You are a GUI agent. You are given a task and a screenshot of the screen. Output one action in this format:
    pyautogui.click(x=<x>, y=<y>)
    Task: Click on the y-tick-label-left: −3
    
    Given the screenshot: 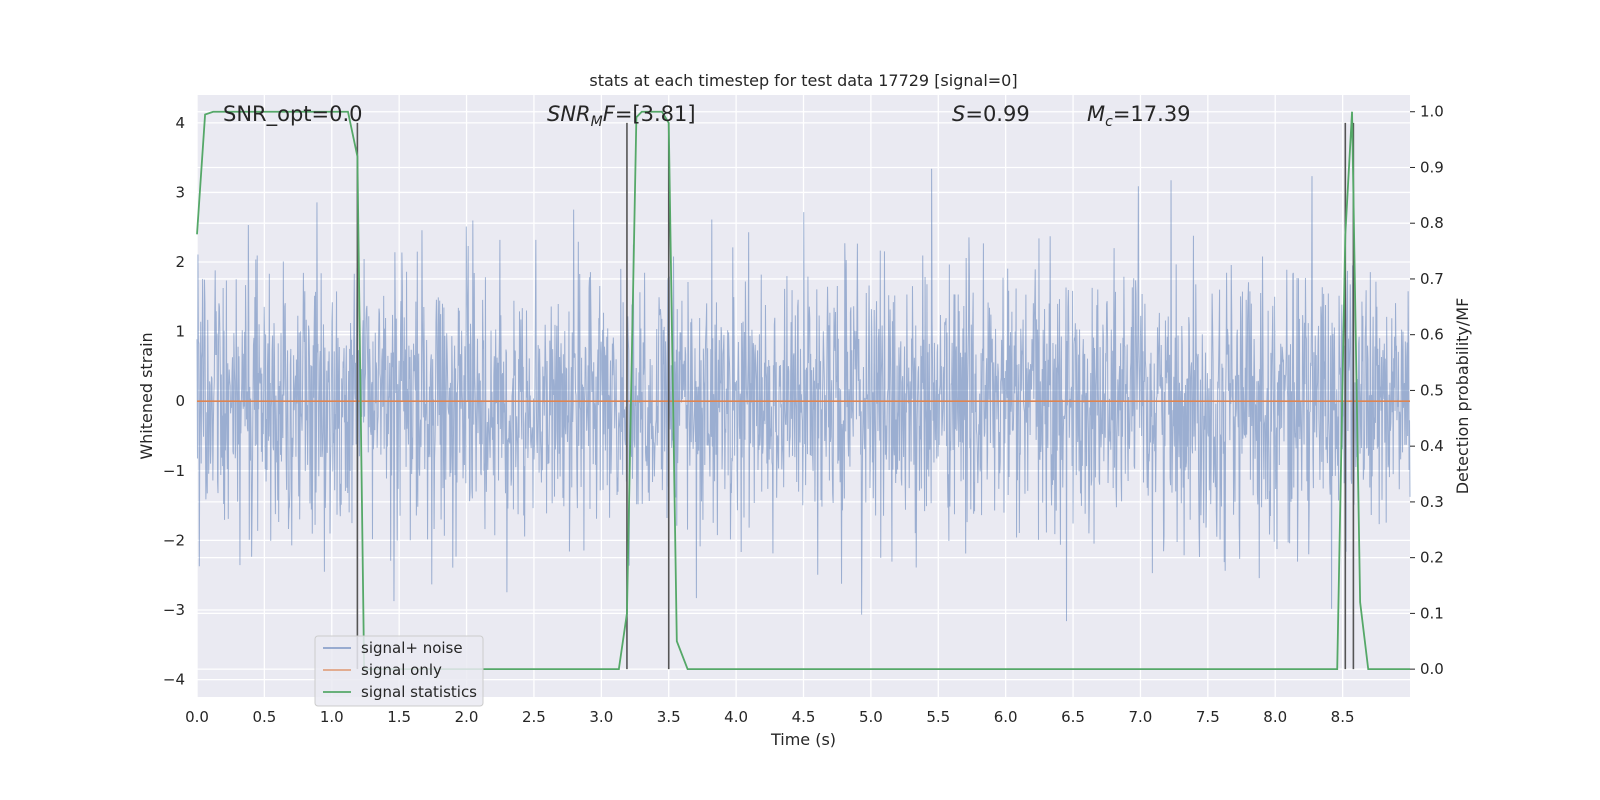 What is the action you would take?
    pyautogui.click(x=174, y=610)
    